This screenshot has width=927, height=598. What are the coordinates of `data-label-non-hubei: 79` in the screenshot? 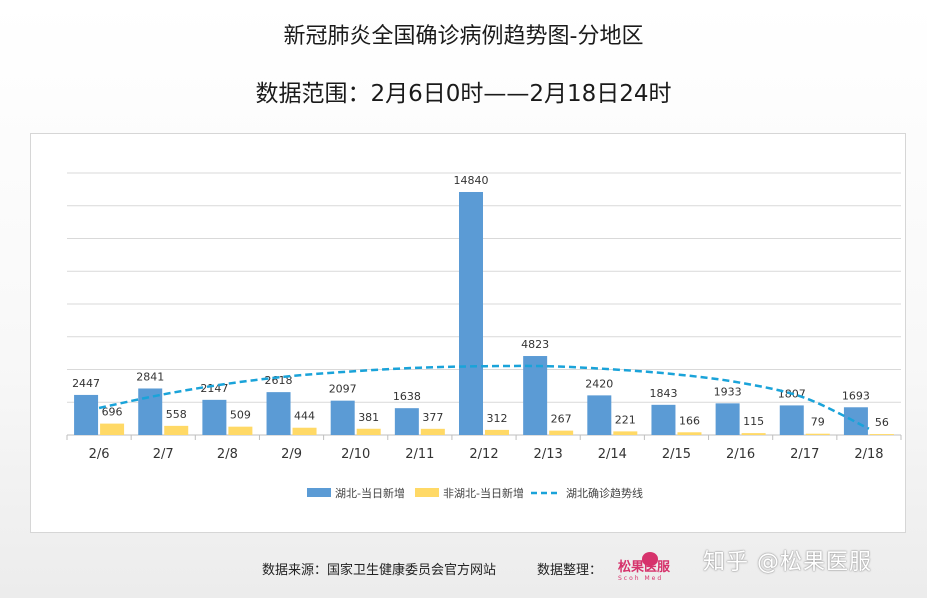 It's located at (818, 422).